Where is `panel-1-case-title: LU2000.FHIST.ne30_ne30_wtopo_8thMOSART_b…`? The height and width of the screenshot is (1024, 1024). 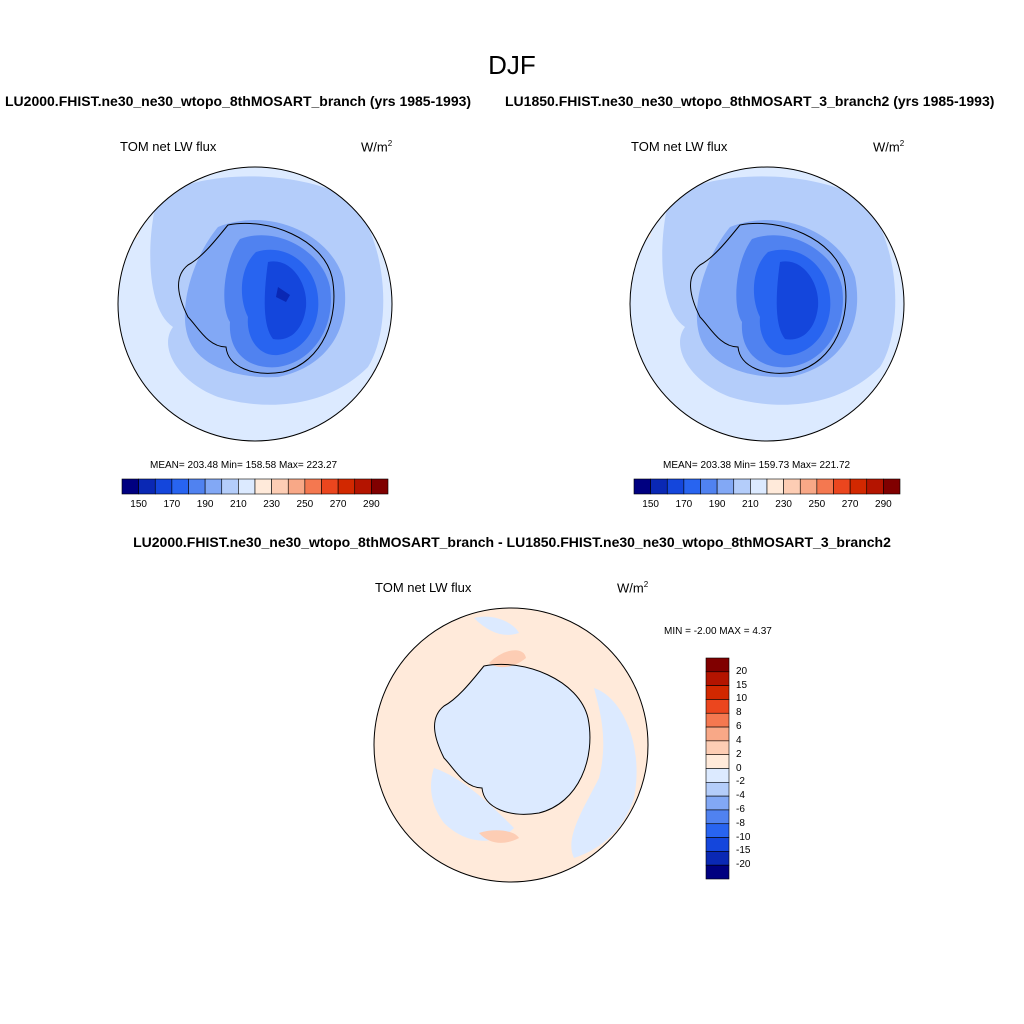 panel-1-case-title: LU2000.FHIST.ne30_ne30_wtopo_8thMOSART_b… is located at coordinates (238, 101).